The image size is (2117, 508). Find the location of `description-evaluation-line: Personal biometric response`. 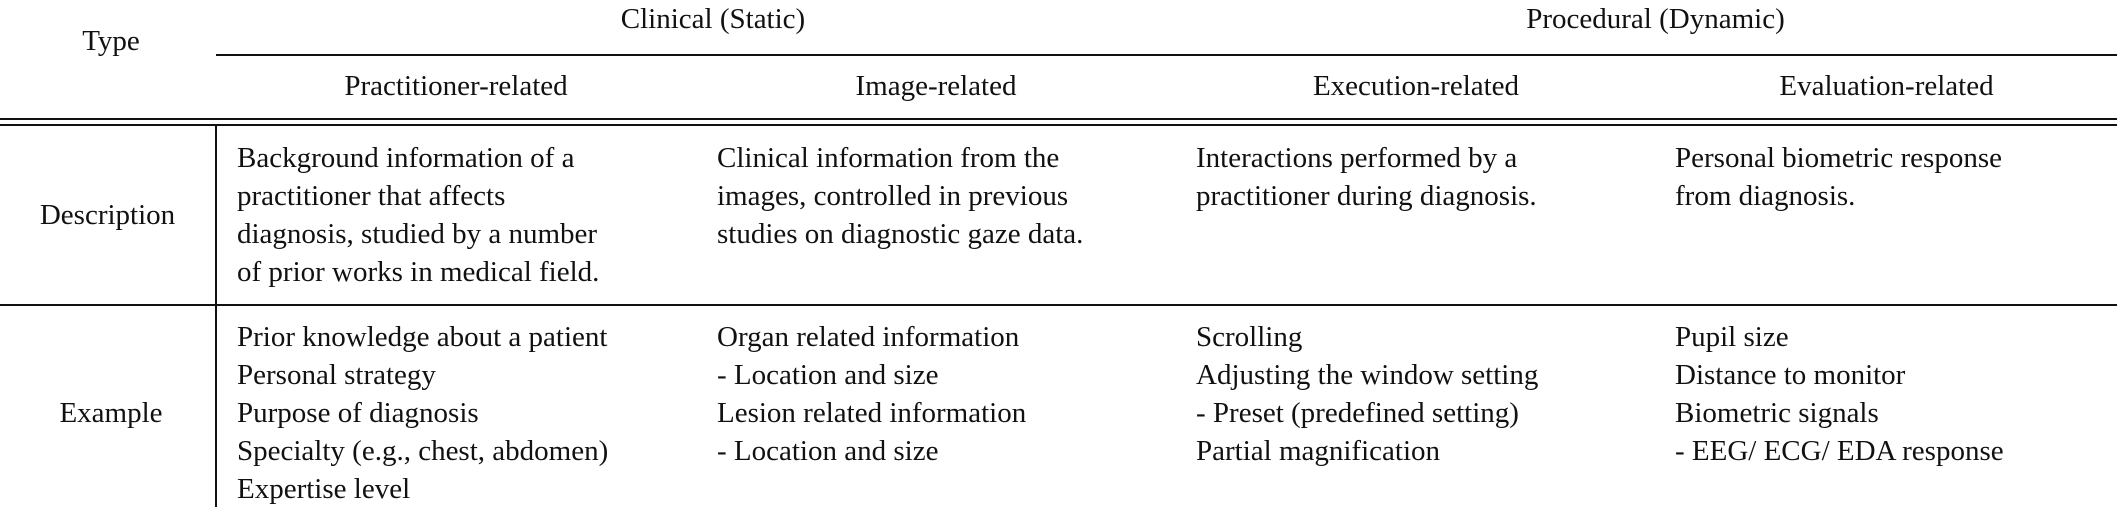

description-evaluation-line: Personal biometric response is located at coordinates (1838, 158).